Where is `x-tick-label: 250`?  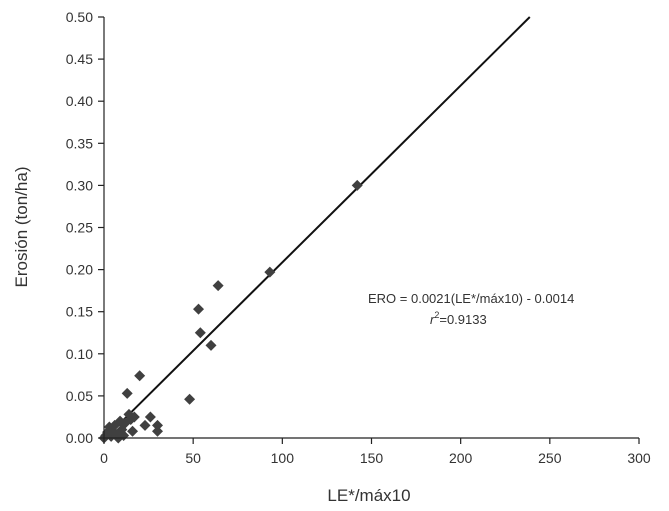
x-tick-label: 250 is located at coordinates (550, 458).